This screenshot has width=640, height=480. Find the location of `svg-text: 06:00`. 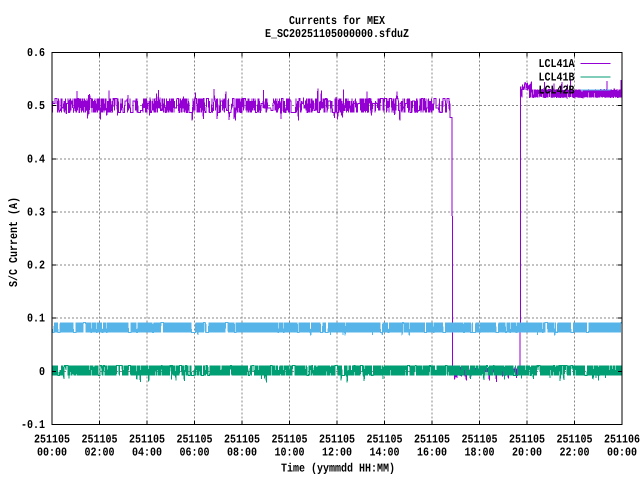

svg-text: 06:00 is located at coordinates (195, 453).